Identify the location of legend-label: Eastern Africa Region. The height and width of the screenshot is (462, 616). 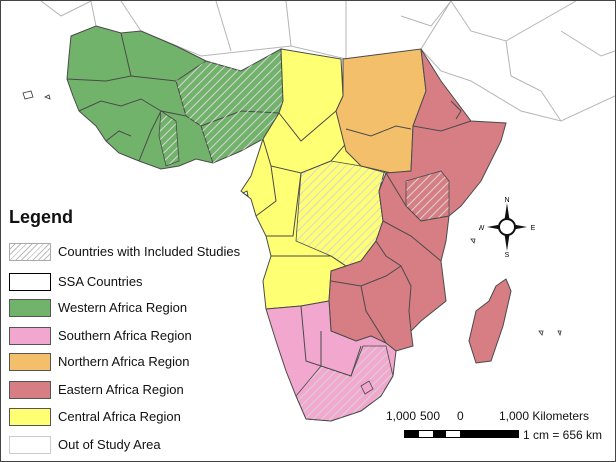
(121, 389).